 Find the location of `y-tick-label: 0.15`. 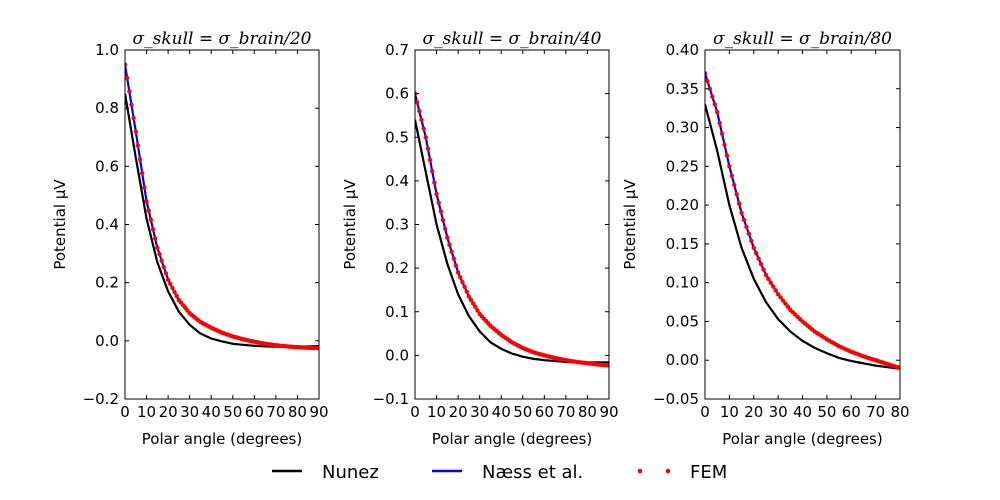

y-tick-label: 0.15 is located at coordinates (682, 244).